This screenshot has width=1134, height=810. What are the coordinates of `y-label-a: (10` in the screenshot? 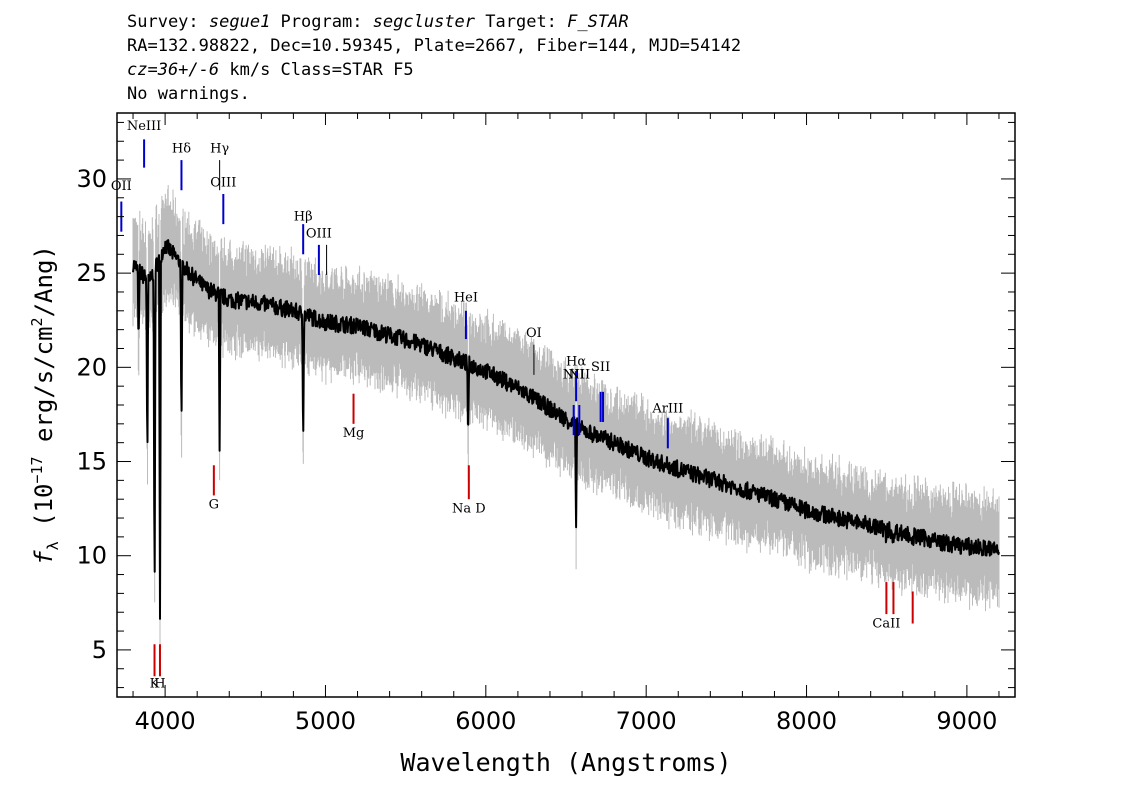 It's located at (44, 513).